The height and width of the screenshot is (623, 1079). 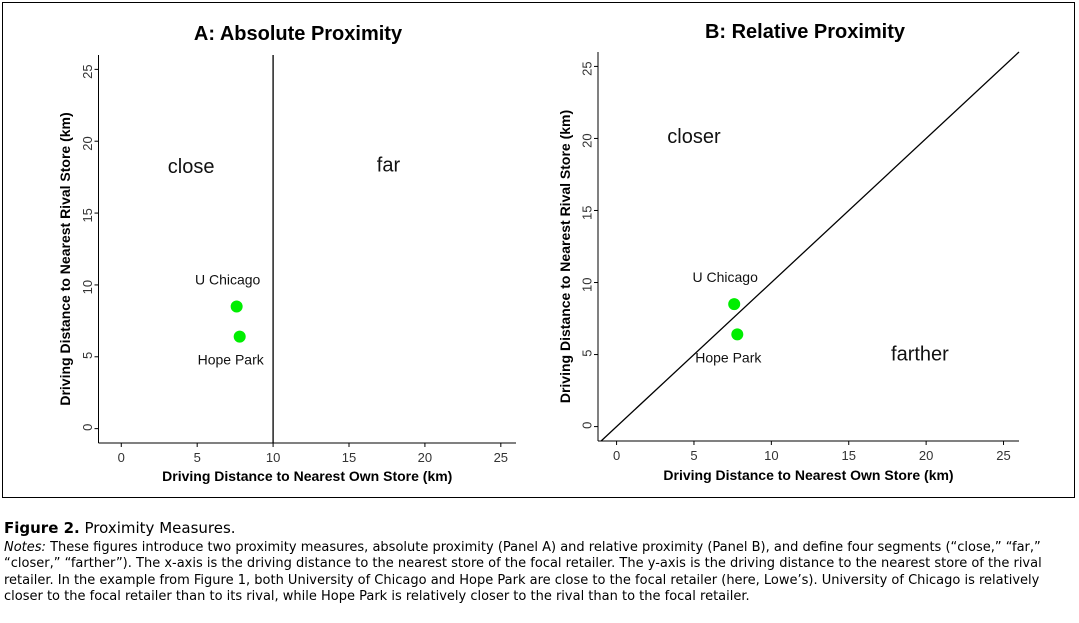 What do you see at coordinates (920, 354) in the screenshot?
I see `region-label-farther: farther` at bounding box center [920, 354].